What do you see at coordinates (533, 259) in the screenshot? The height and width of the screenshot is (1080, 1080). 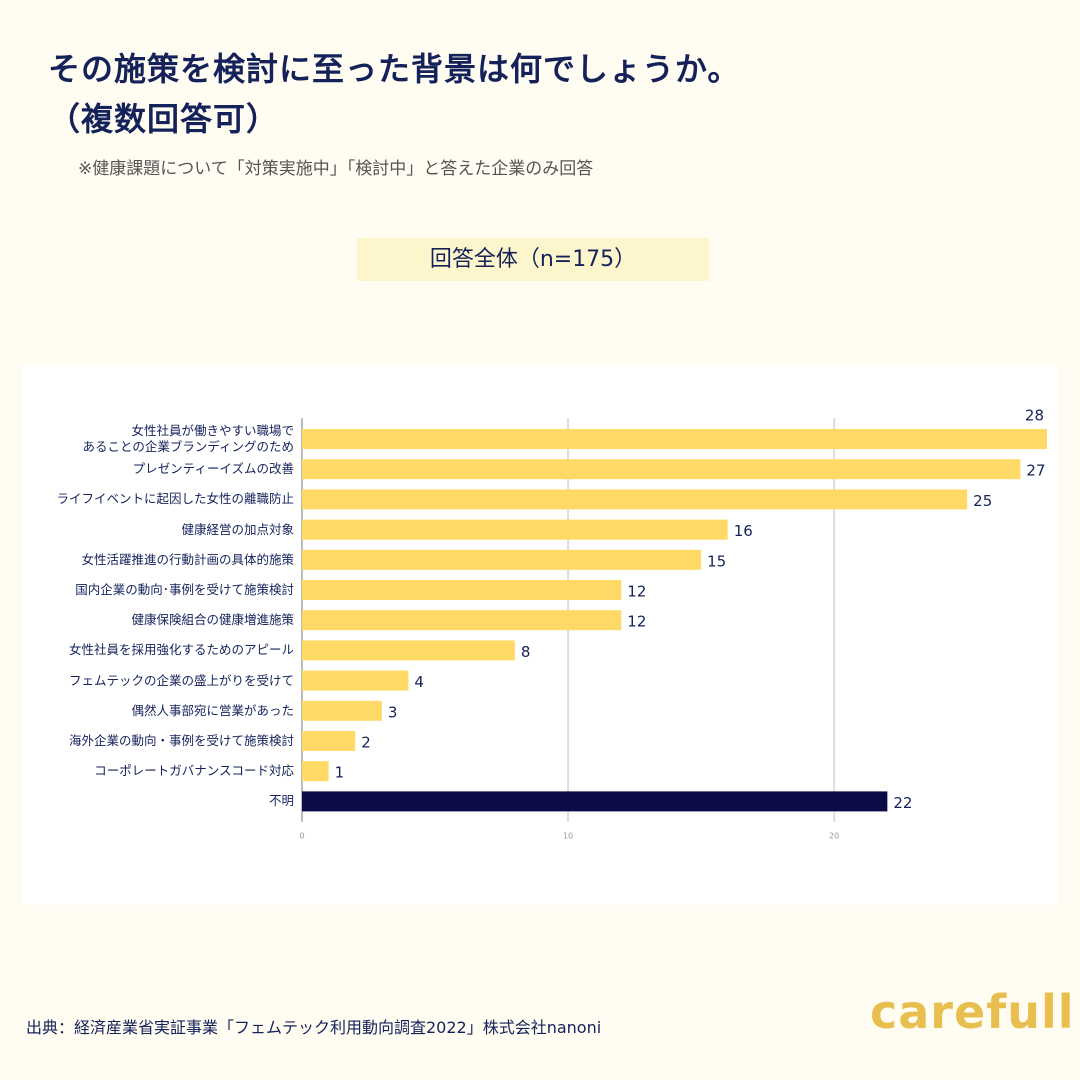 I see `subtitle: 回答全体（n=175）` at bounding box center [533, 259].